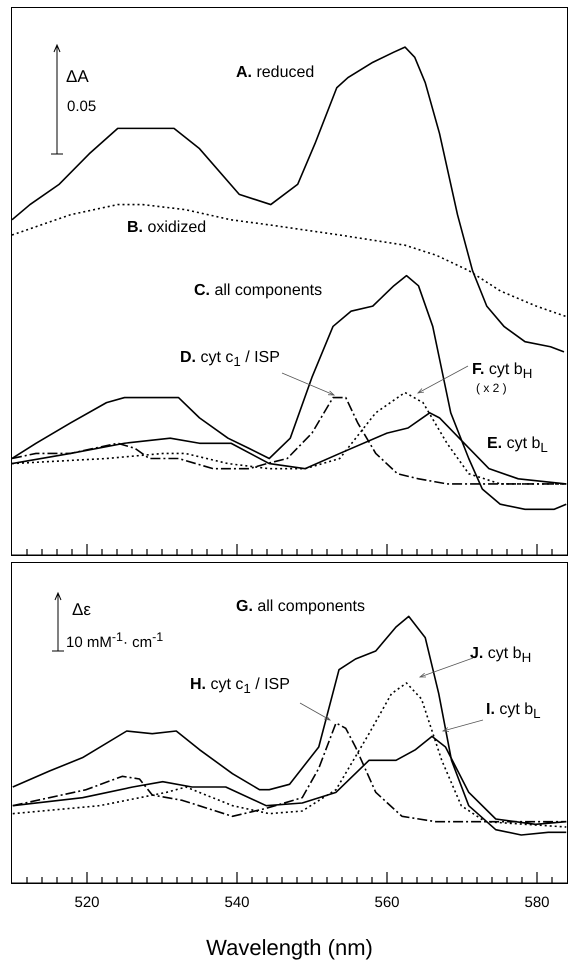  I want to click on x-tick-label: 540, so click(237, 902).